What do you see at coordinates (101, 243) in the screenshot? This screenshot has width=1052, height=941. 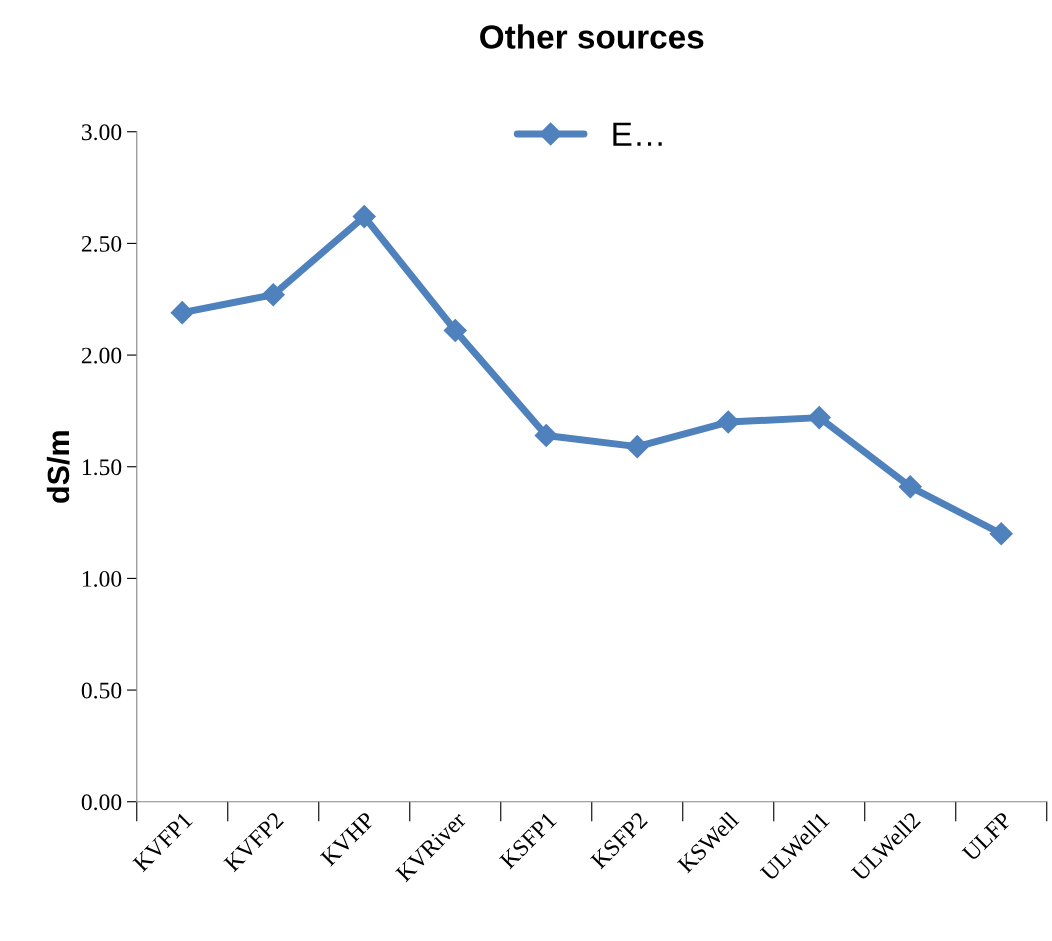 I see `y-tick-label: 2.50` at bounding box center [101, 243].